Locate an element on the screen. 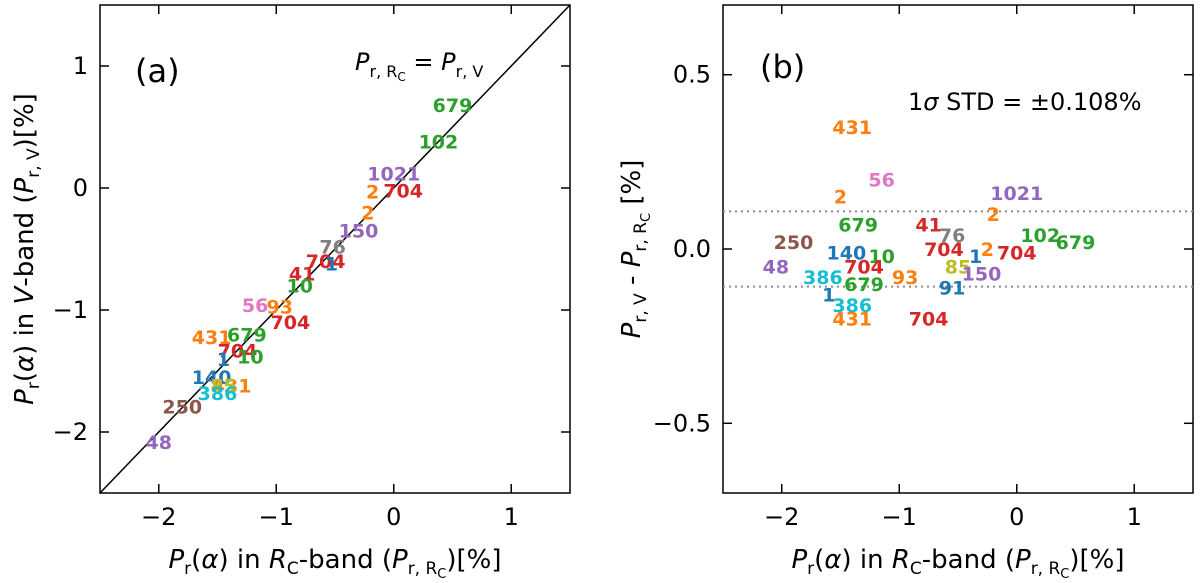 This screenshot has width=1200, height=583. panel-a-ylabel: Pr(α) in V-band (Pr, V)[%] is located at coordinates (27, 249).